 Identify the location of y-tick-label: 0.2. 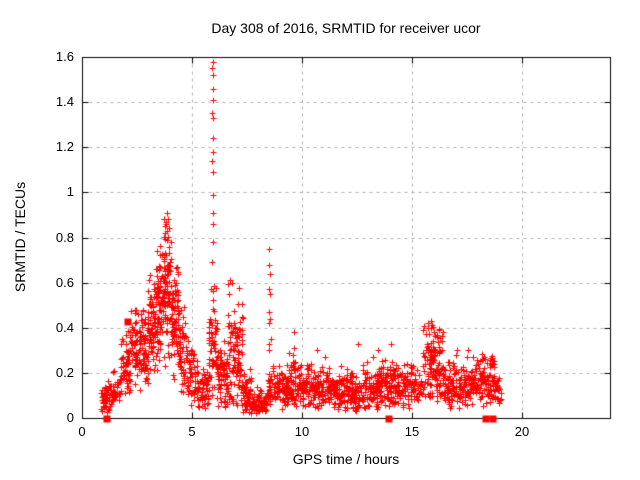
(64, 372).